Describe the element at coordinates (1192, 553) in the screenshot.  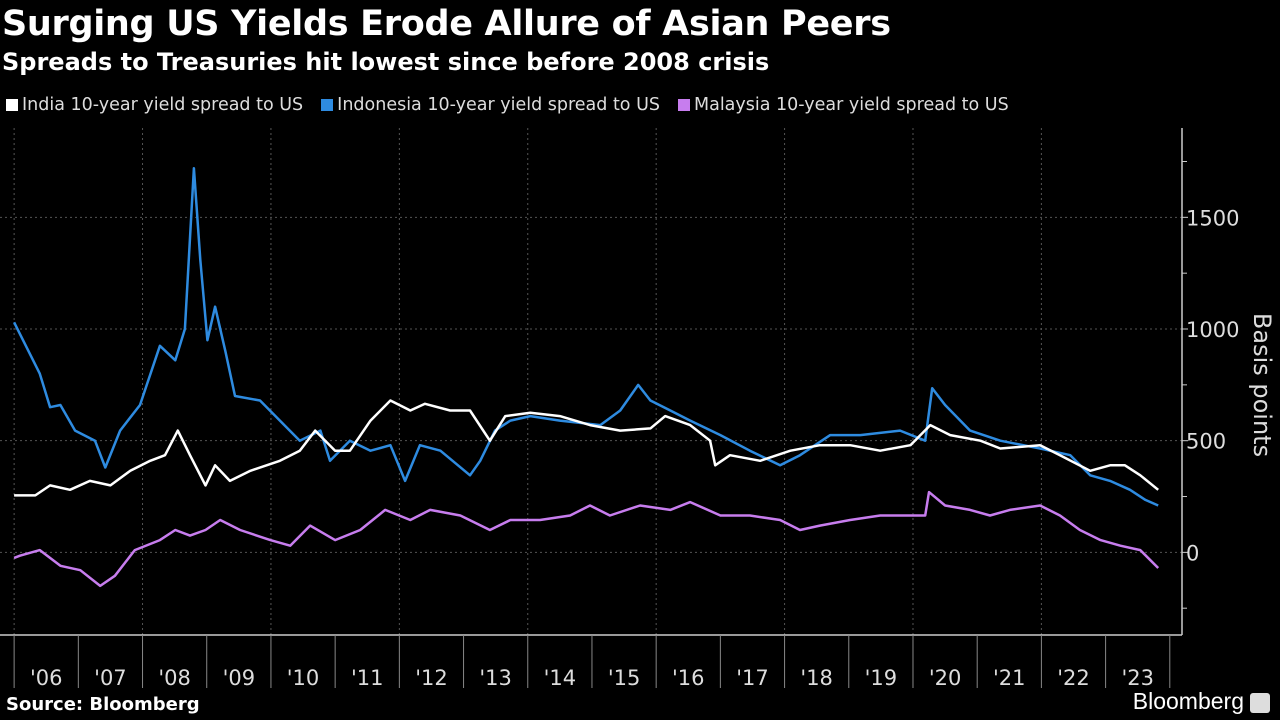
I see `y-tick-label: 0` at that location.